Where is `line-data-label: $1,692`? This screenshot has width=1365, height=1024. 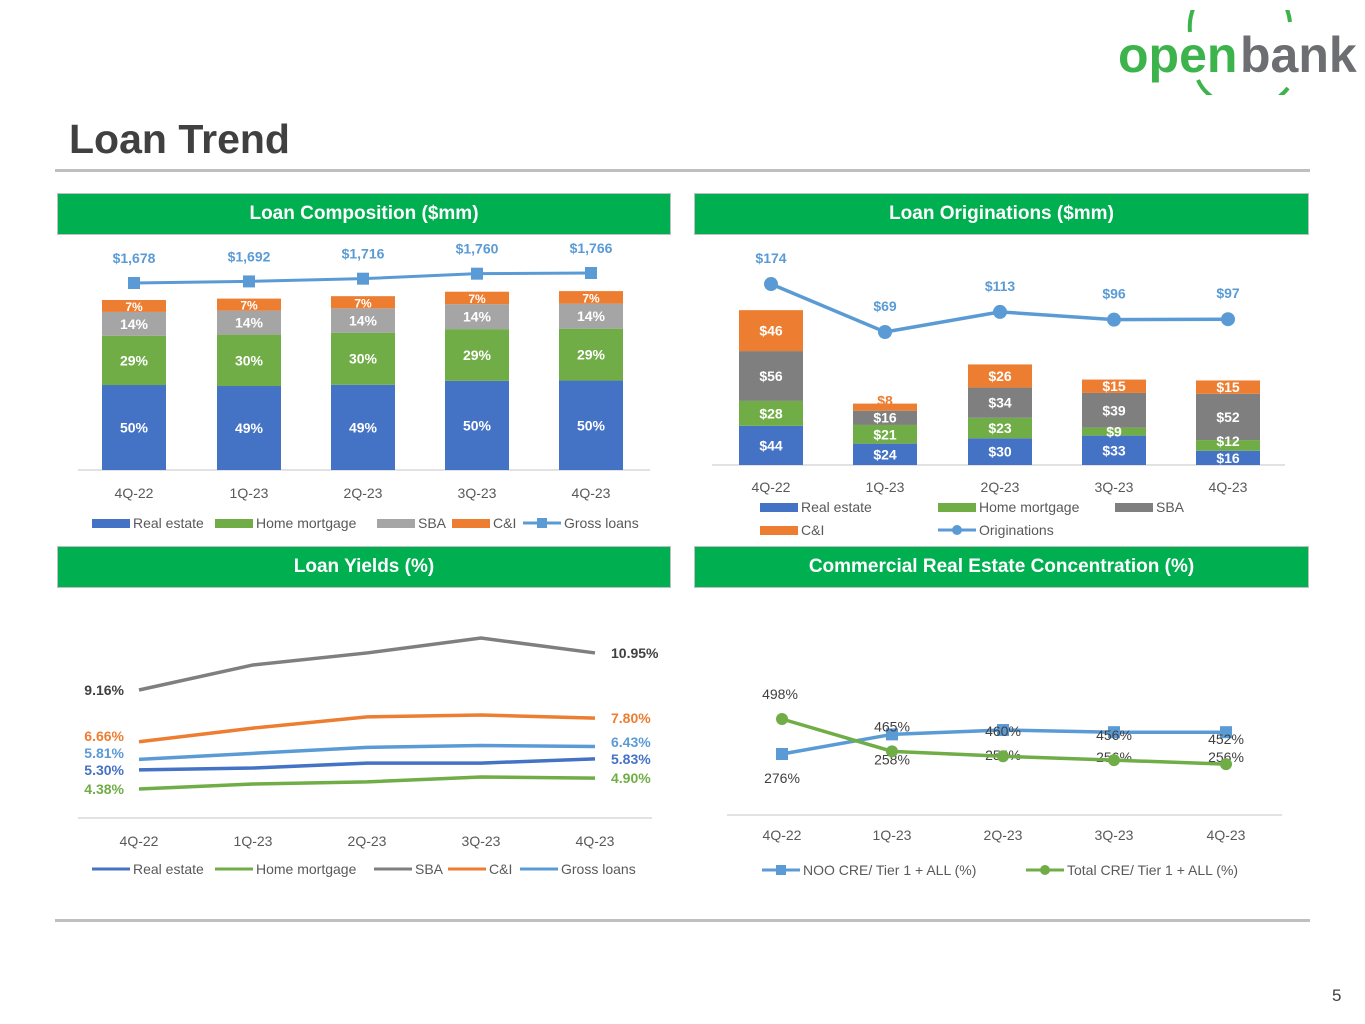 line-data-label: $1,692 is located at coordinates (249, 256).